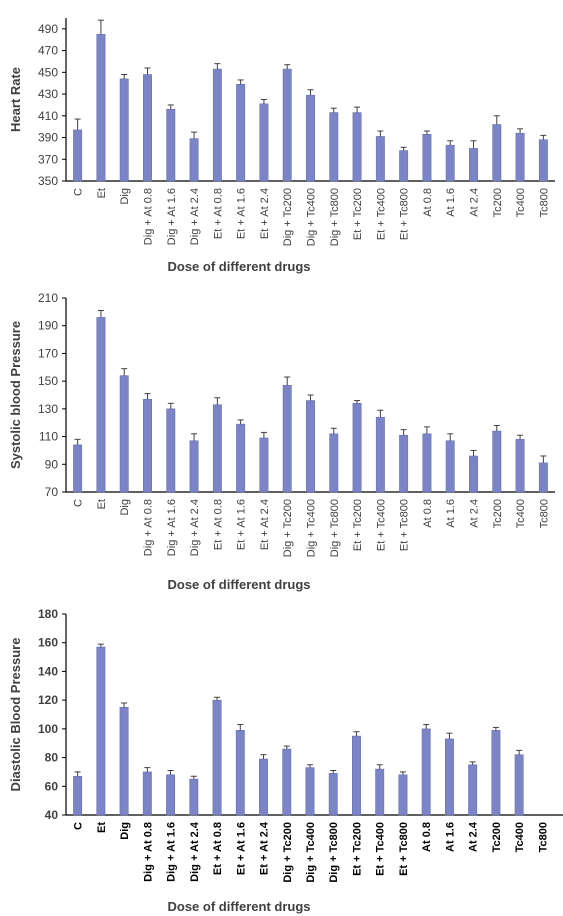 The height and width of the screenshot is (916, 563). I want to click on y-axis-title: Heart Rate, so click(15, 99).